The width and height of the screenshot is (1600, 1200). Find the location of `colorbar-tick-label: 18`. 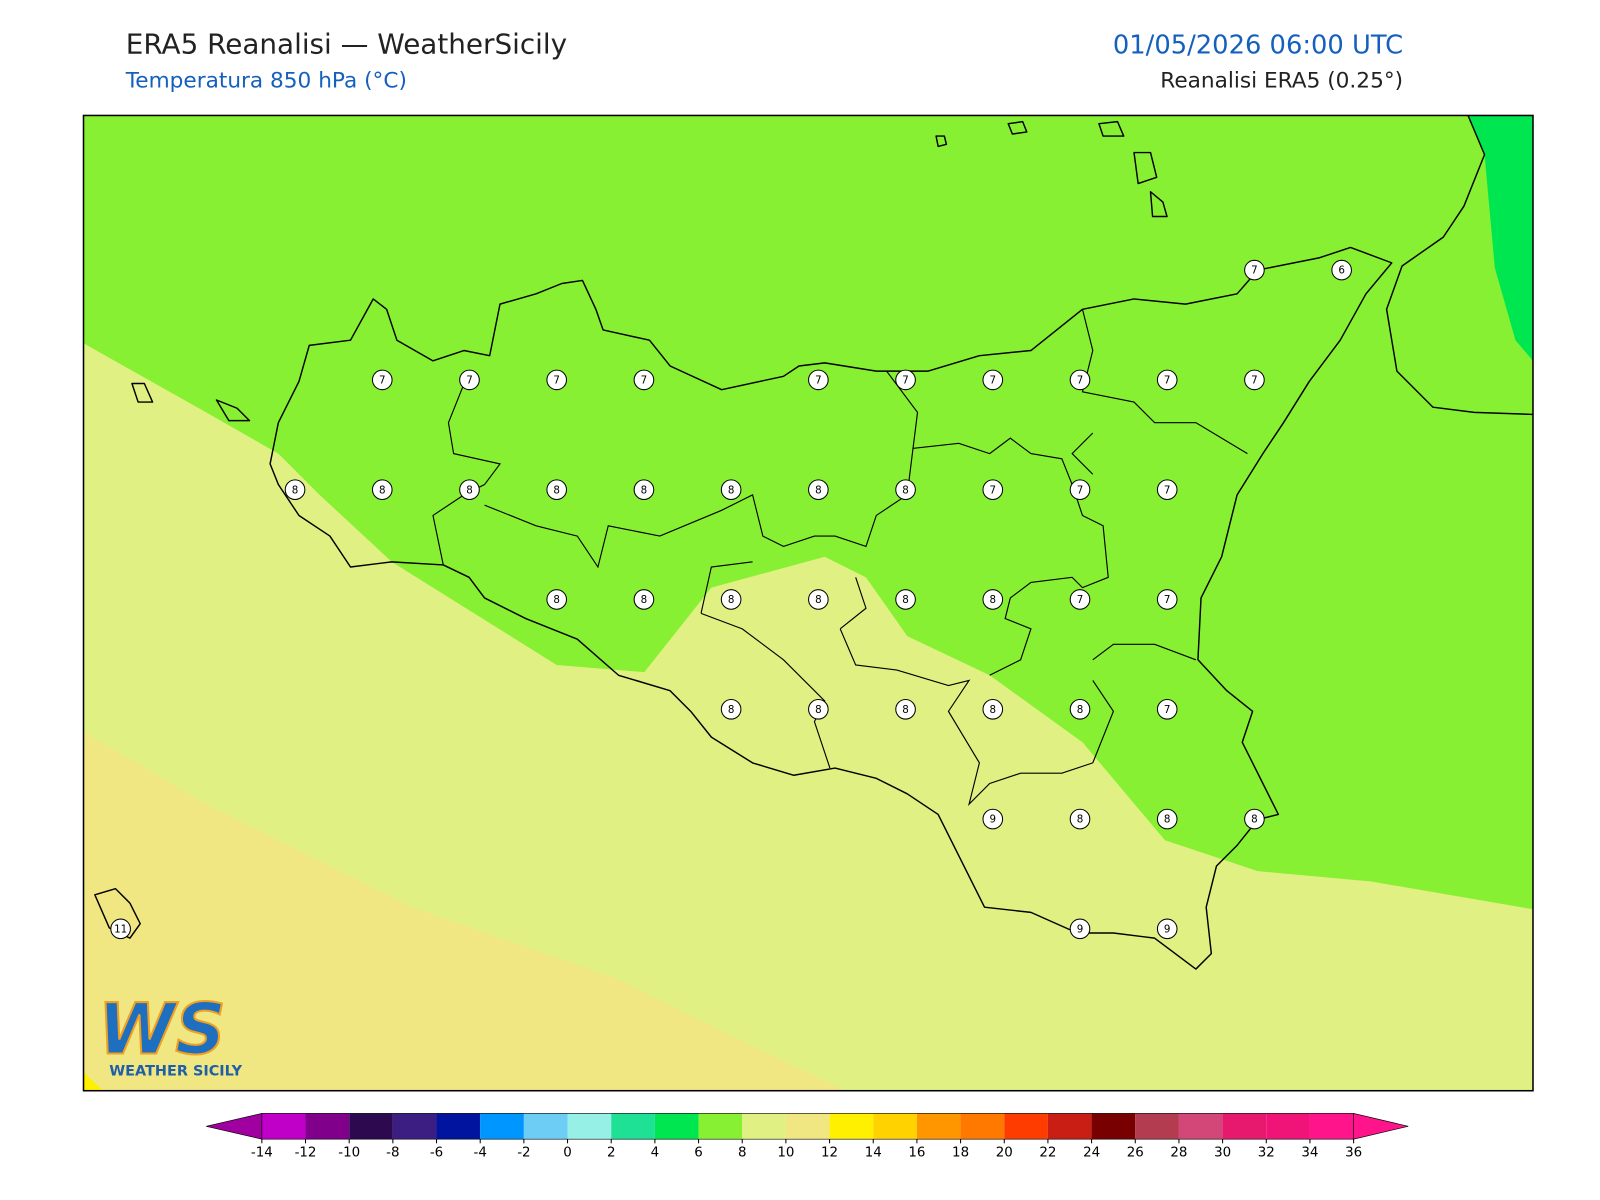

colorbar-tick-label: 18 is located at coordinates (960, 1153).